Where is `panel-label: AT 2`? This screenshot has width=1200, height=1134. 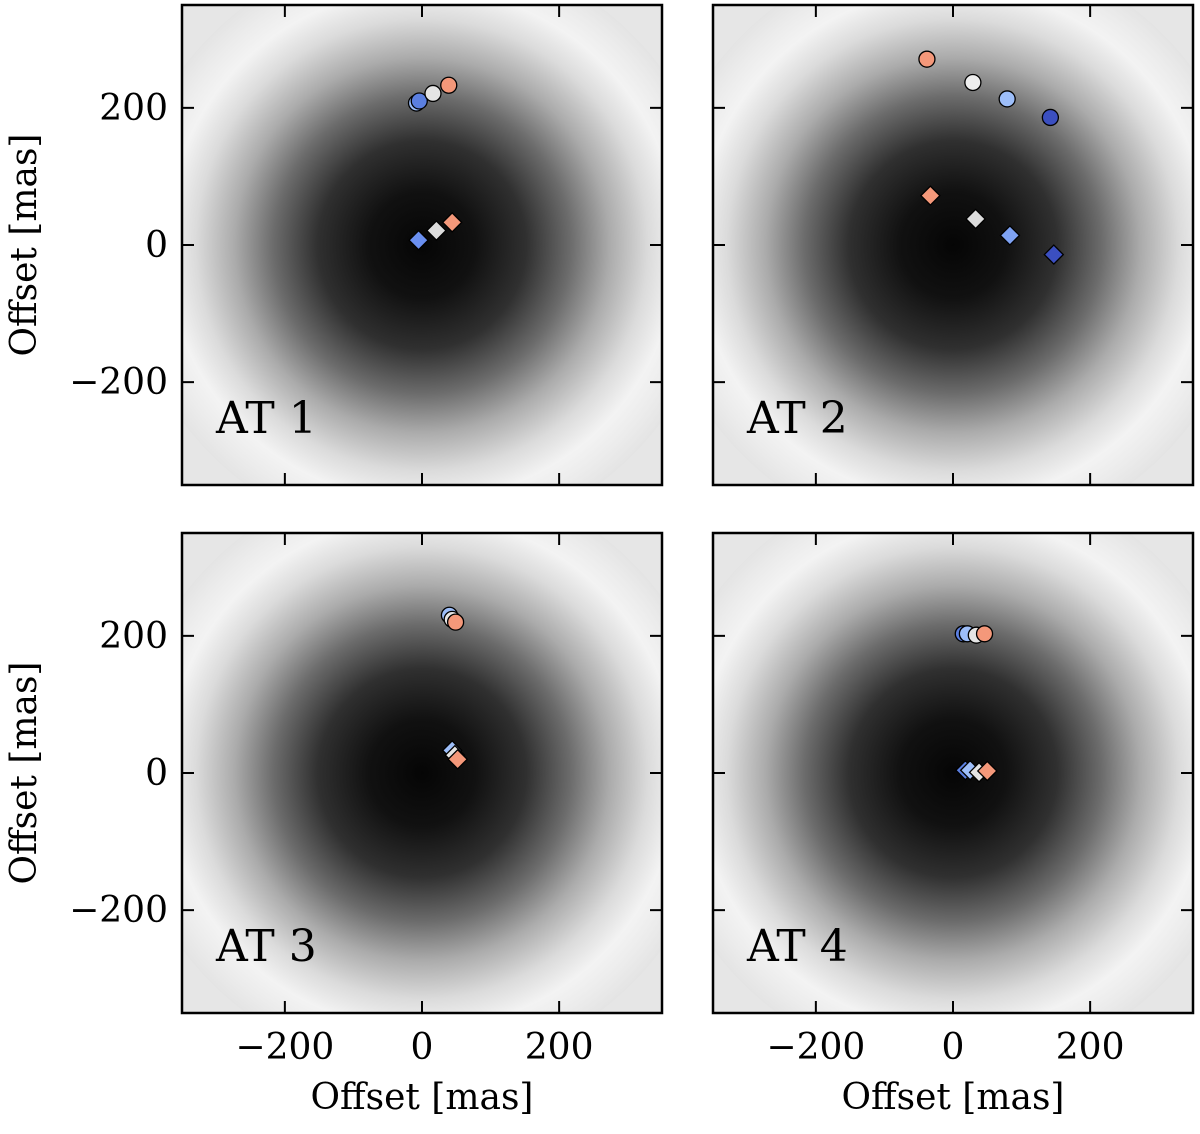 panel-label: AT 2 is located at coordinates (797, 418).